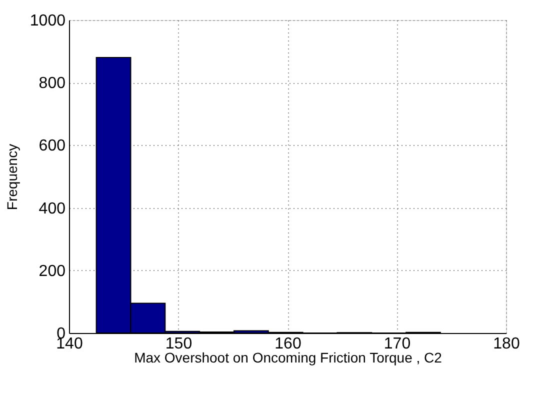 The image size is (536, 406). What do you see at coordinates (52, 271) in the screenshot?
I see `y-tick-label: 200` at bounding box center [52, 271].